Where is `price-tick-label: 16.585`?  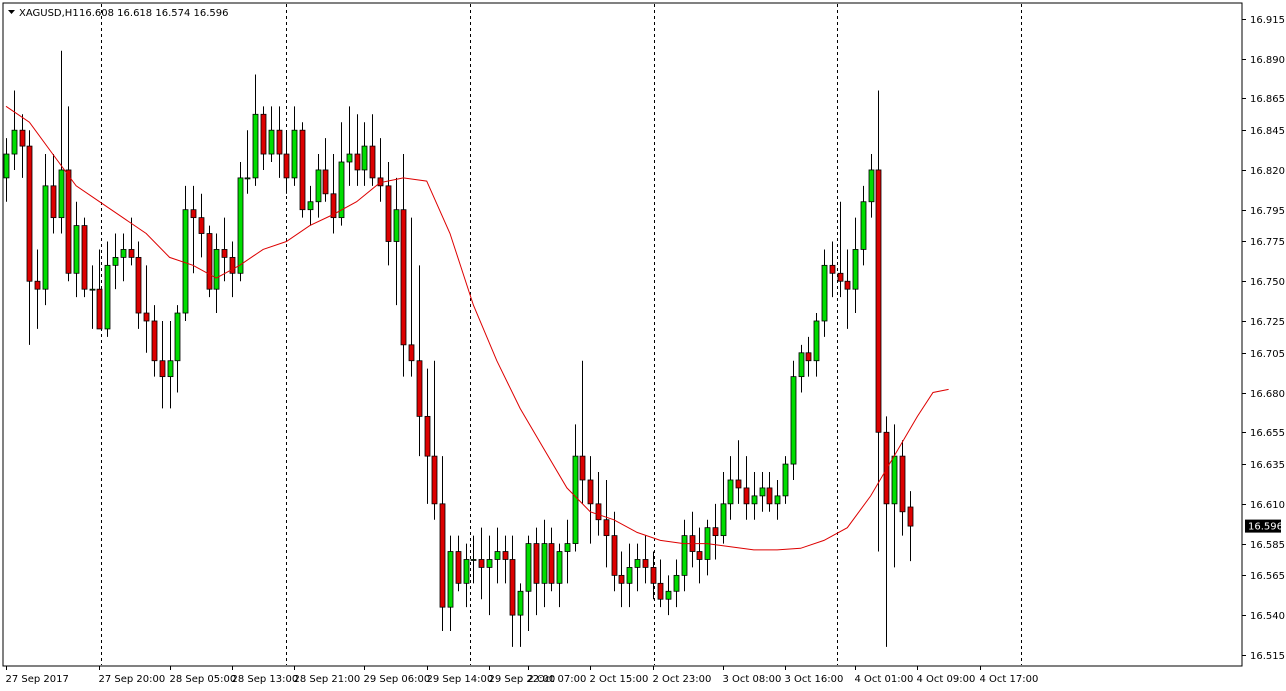
price-tick-label: 16.585 is located at coordinates (1267, 545).